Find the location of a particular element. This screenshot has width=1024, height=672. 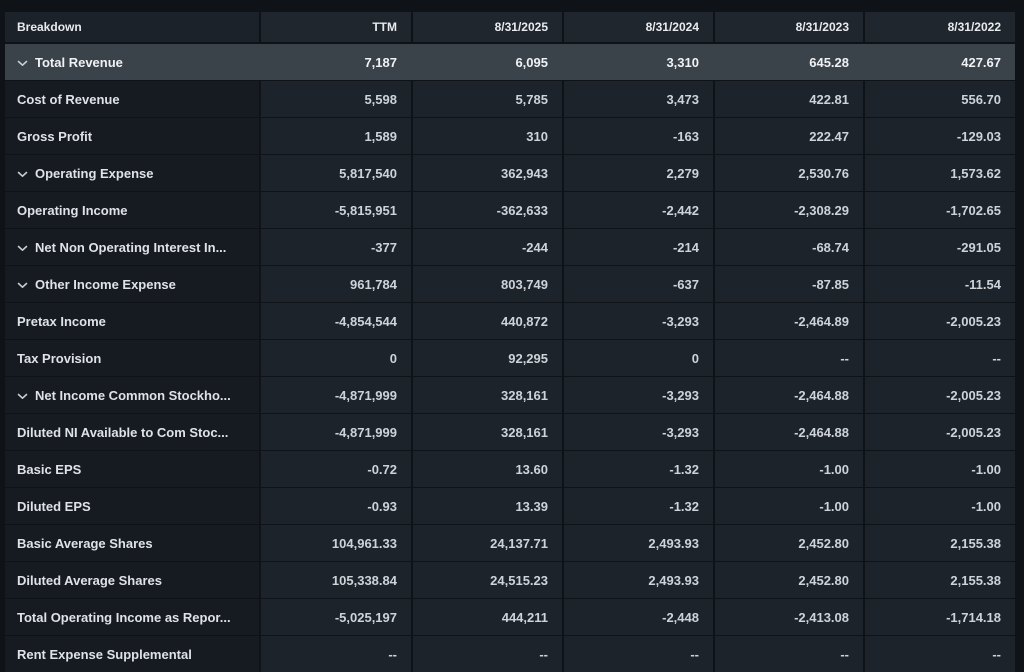

cell-2023: -- is located at coordinates (789, 654).